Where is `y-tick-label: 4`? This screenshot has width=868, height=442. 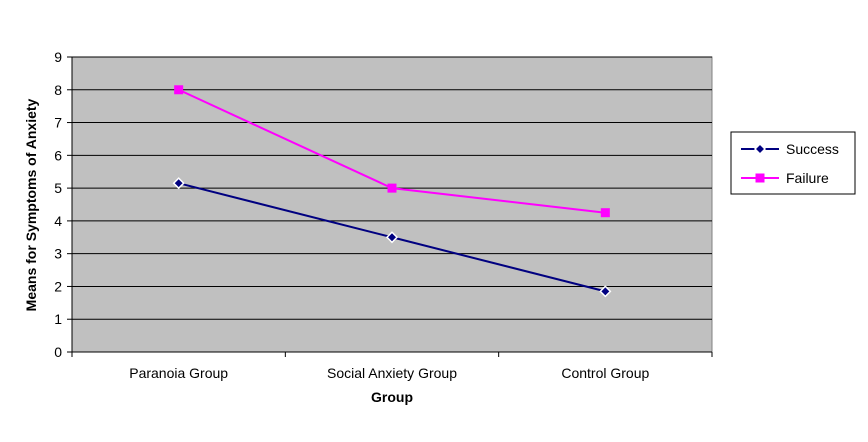
y-tick-label: 4 is located at coordinates (58, 221).